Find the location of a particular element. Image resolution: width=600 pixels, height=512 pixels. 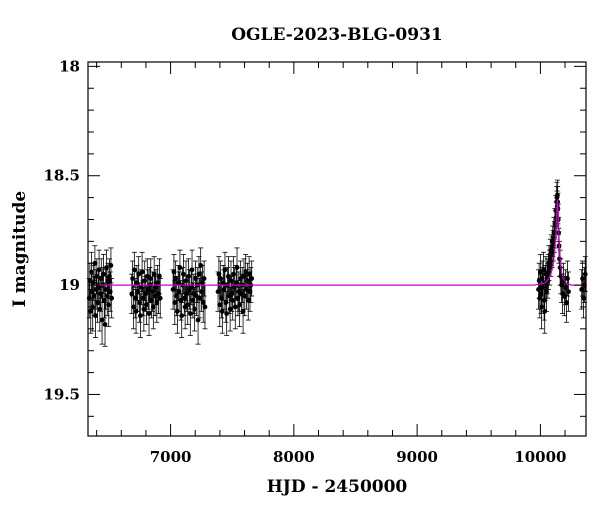

y-tick-label: 18 is located at coordinates (69, 66).